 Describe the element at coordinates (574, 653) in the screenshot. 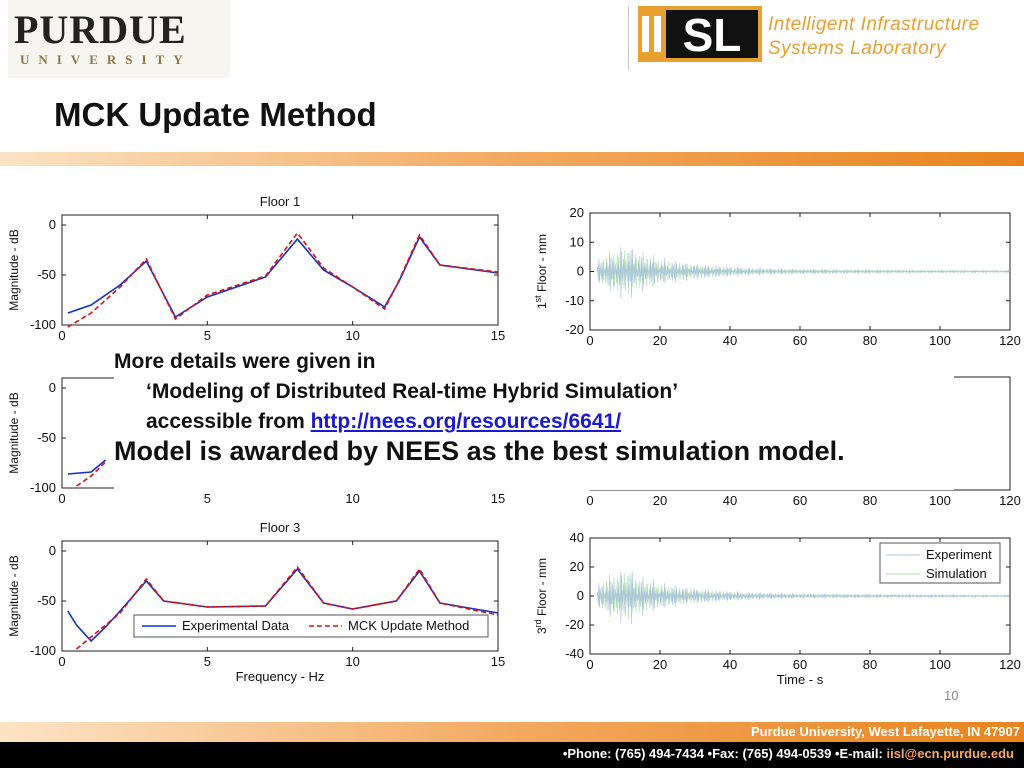

I see `y-tick-label: -40` at that location.